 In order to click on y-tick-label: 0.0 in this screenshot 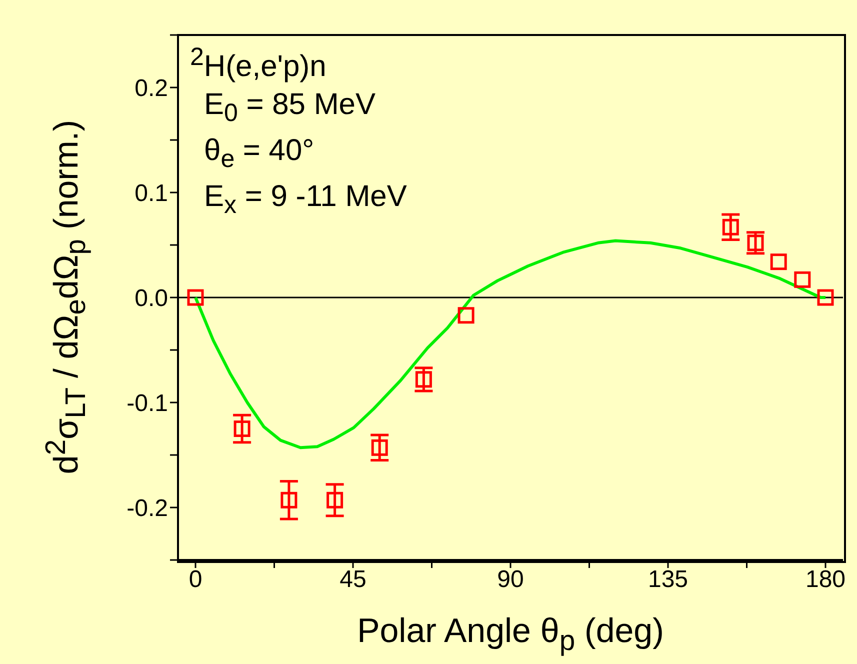, I will do `click(151, 298)`.